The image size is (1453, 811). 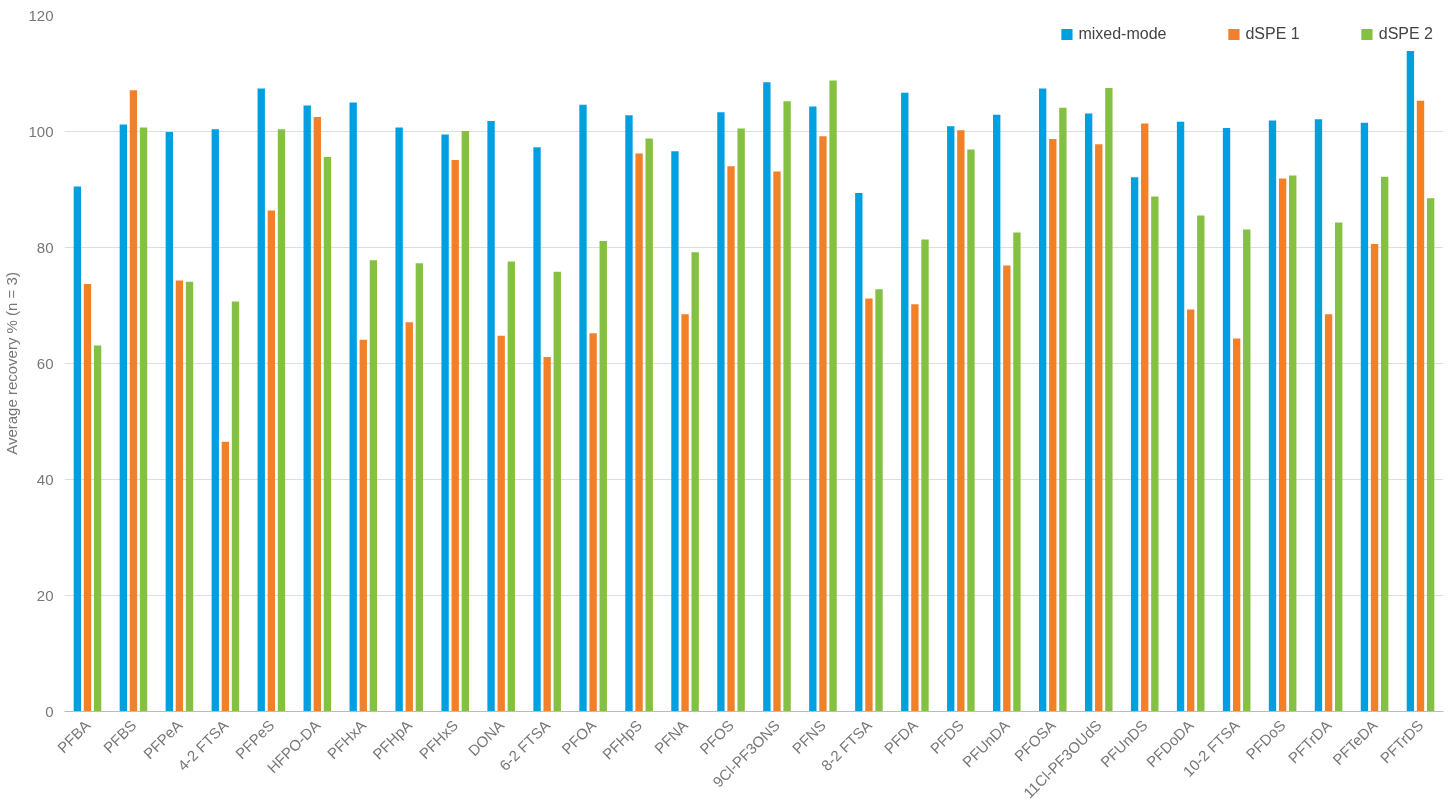 I want to click on legend-label: mixed-mode, so click(x=1122, y=34).